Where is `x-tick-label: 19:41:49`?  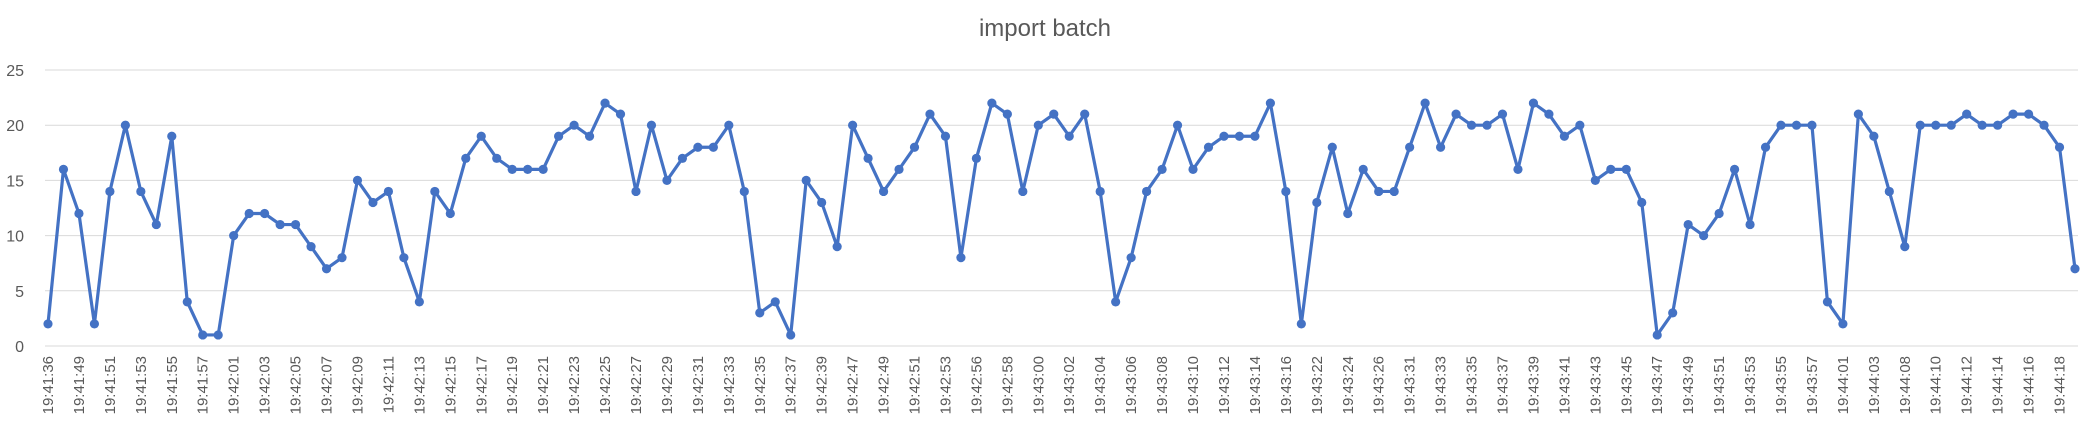
x-tick-label: 19:41:49 is located at coordinates (79, 385).